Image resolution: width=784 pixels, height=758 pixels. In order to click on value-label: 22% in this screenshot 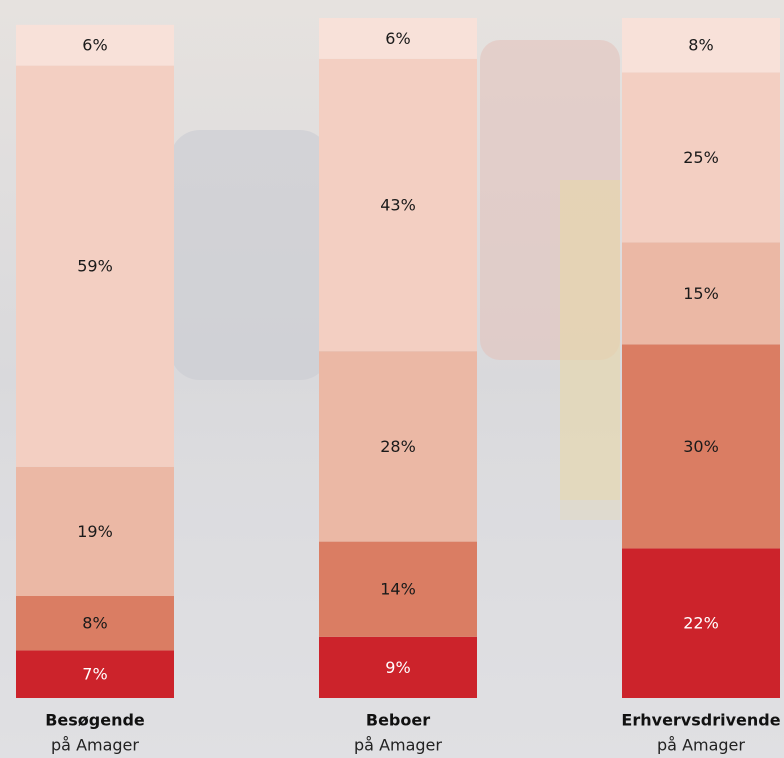, I will do `click(701, 623)`.